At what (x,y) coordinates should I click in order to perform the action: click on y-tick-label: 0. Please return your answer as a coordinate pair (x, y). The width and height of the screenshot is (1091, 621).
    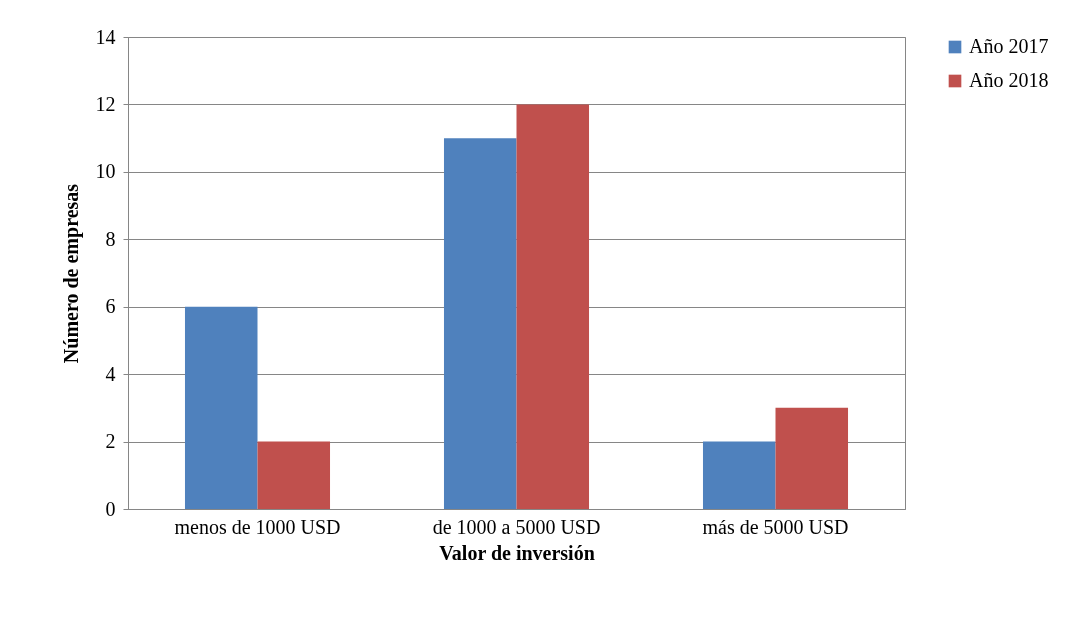
    Looking at the image, I should click on (110, 508).